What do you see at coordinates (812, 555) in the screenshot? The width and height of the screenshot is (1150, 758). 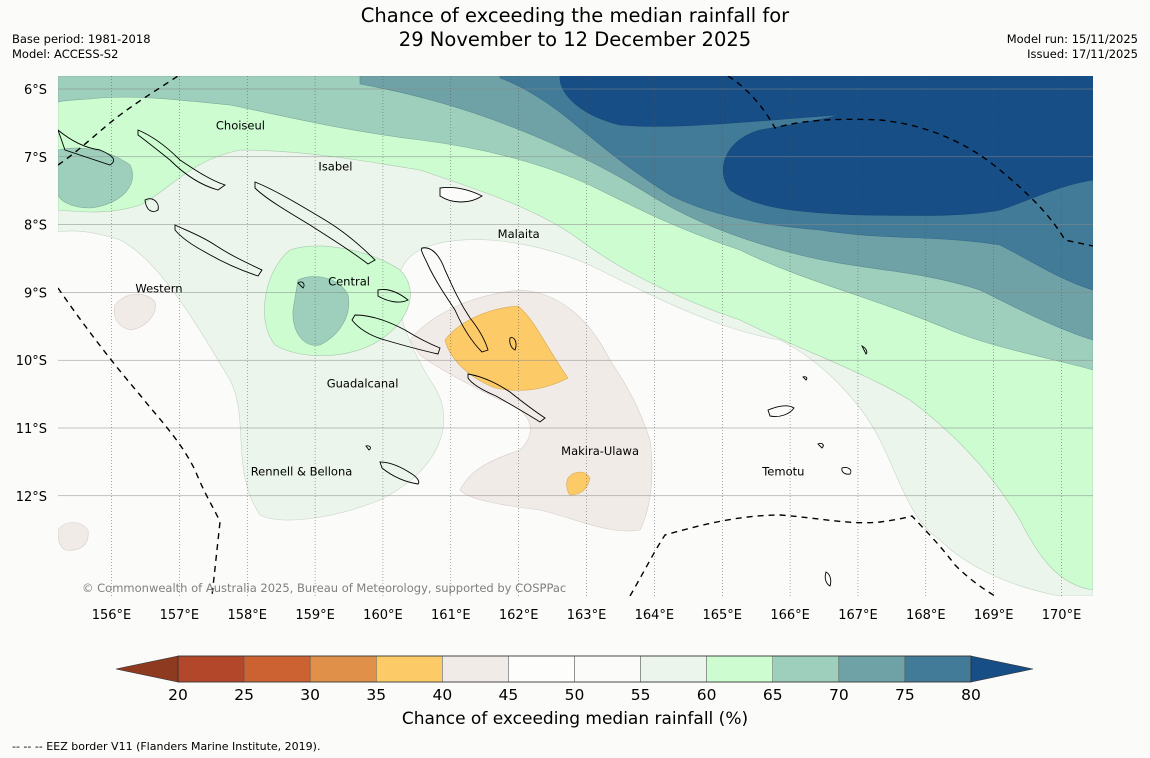 I see `eez-south` at bounding box center [812, 555].